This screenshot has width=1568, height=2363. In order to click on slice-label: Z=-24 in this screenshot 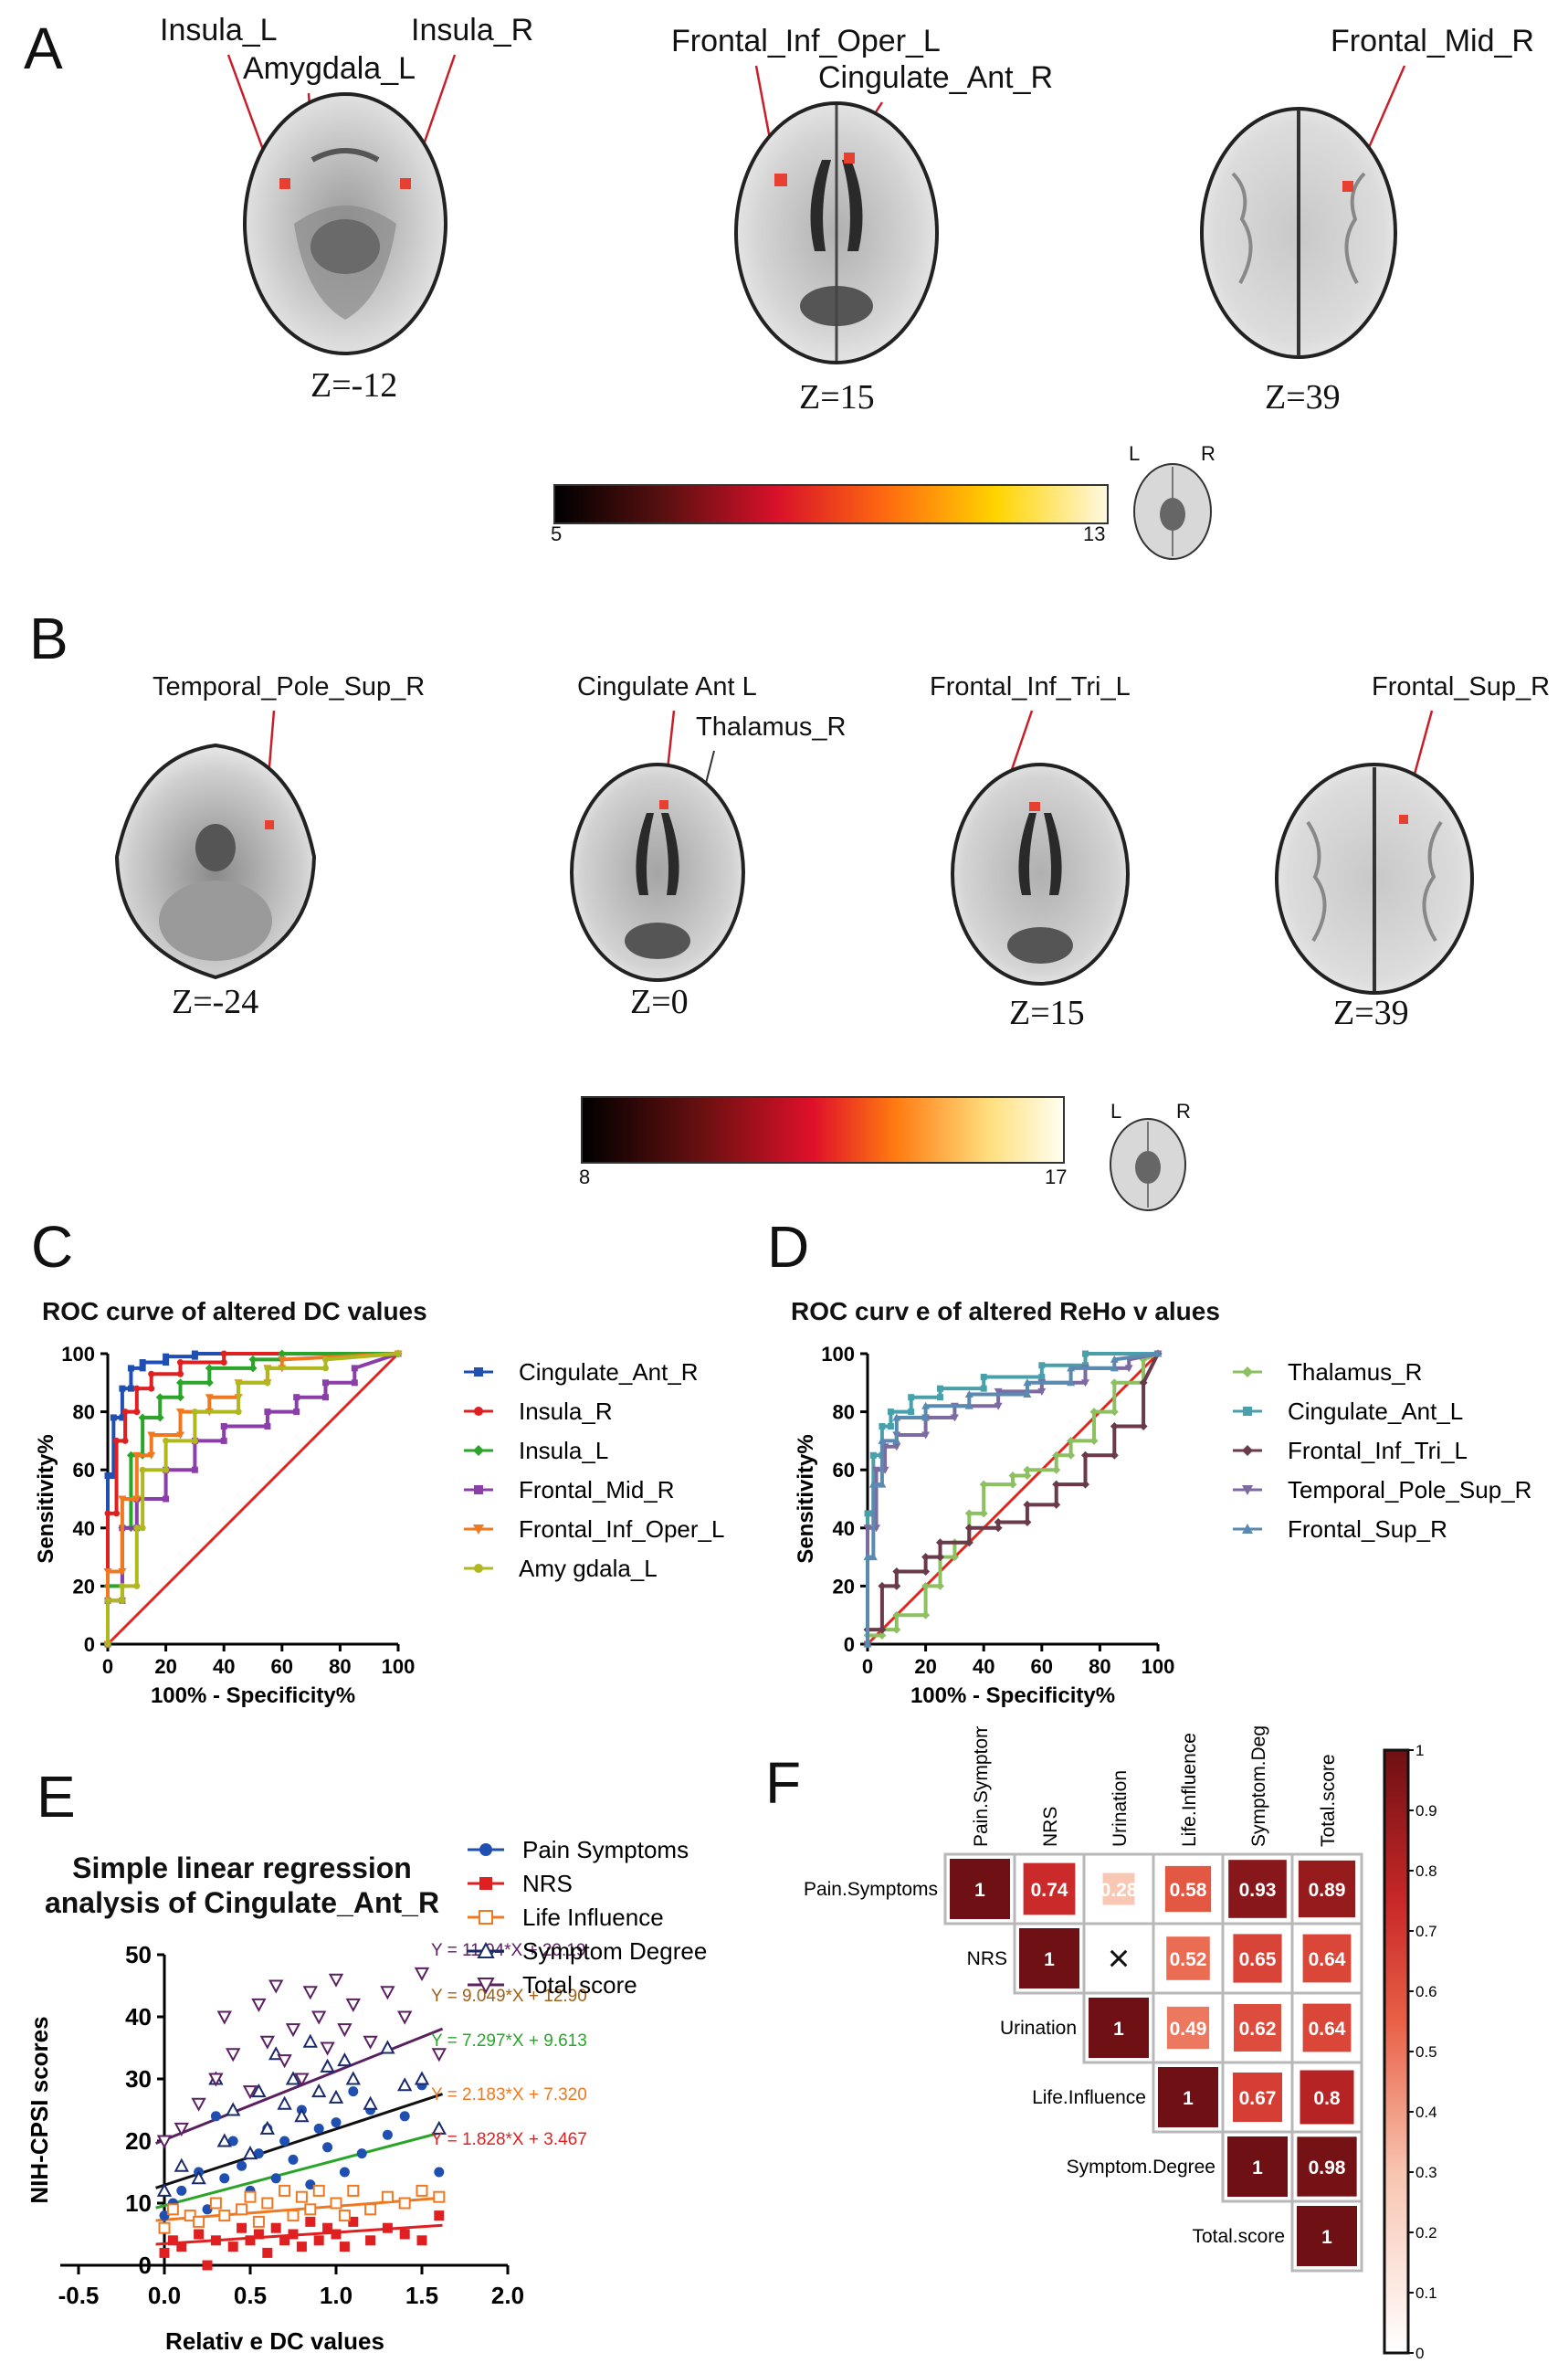, I will do `click(215, 1002)`.